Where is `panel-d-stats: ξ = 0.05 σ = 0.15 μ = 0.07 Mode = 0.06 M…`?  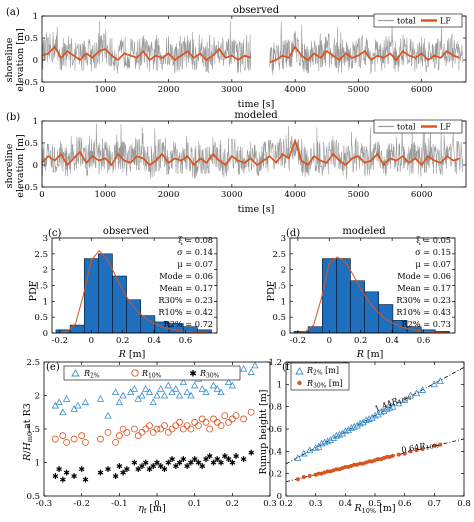 panel-d-stats: ξ = 0.05 σ = 0.15 μ = 0.07 Mode = 0.06 M… is located at coordinates (423, 282).